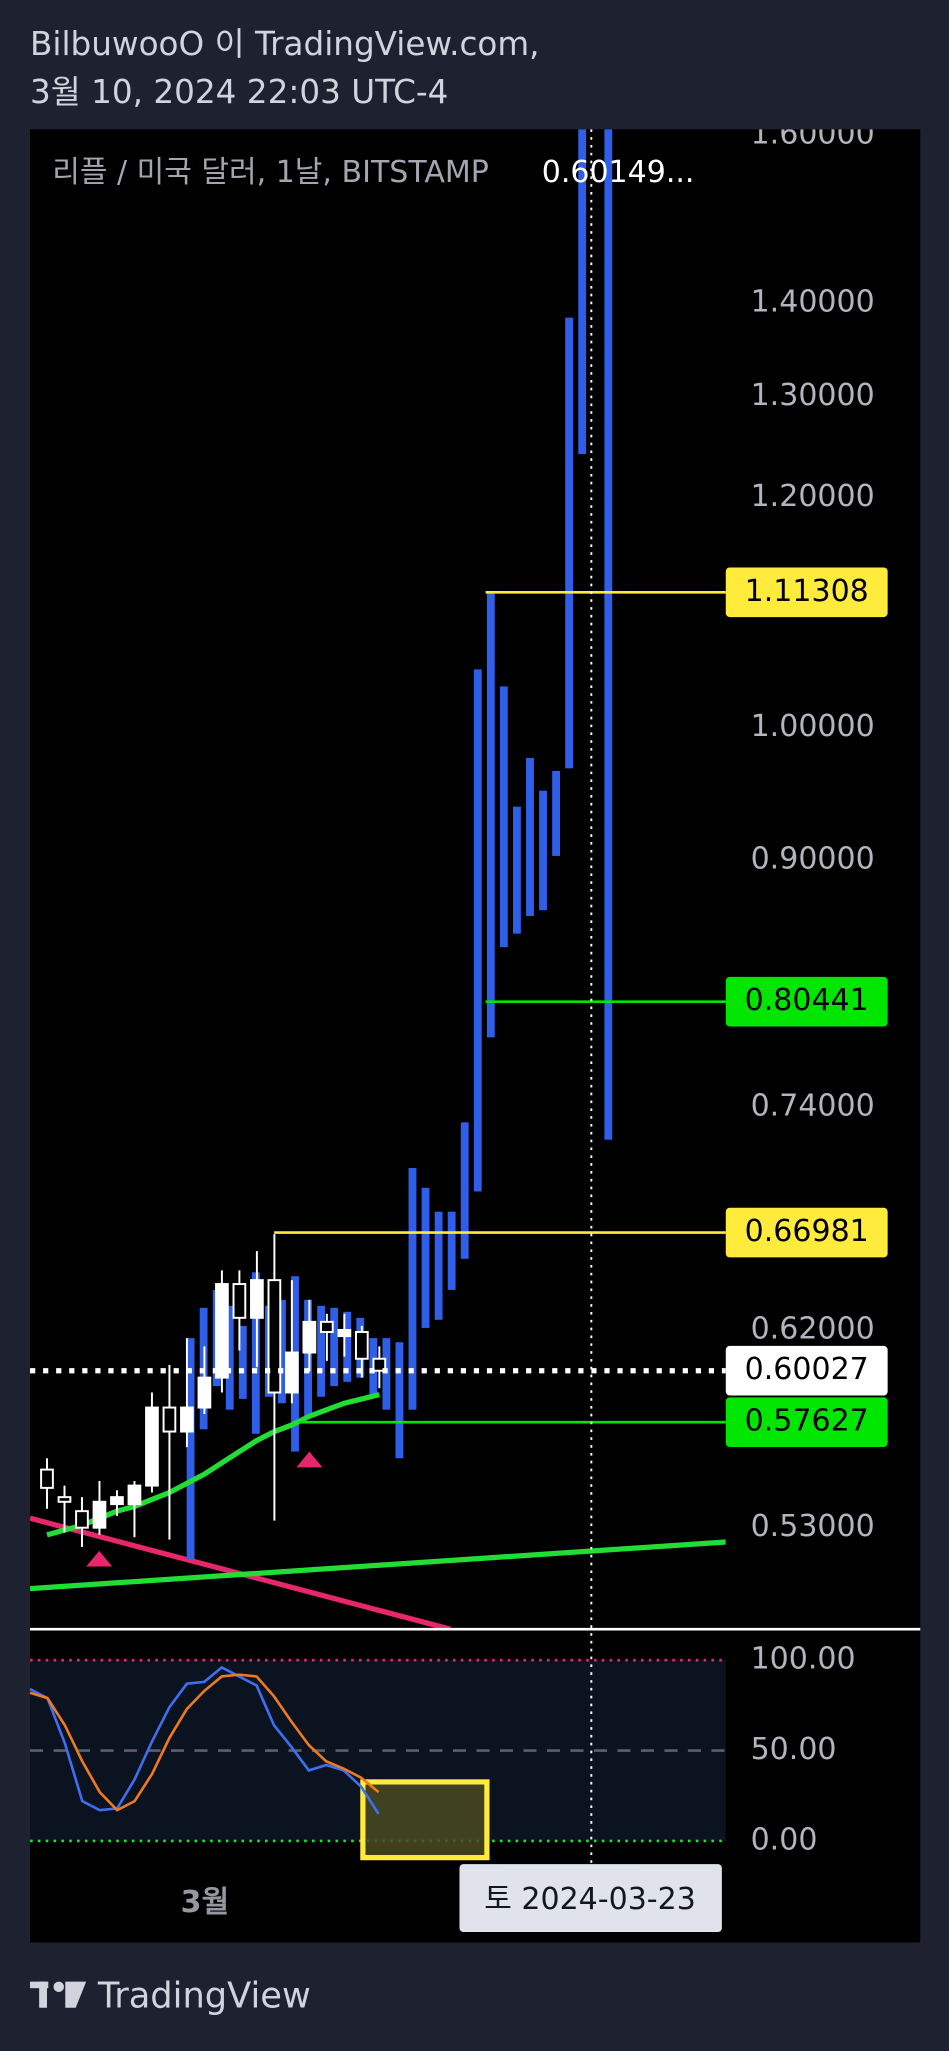 Image resolution: width=949 pixels, height=2051 pixels. What do you see at coordinates (813, 133) in the screenshot?
I see `y-tick-label: 1.60000` at bounding box center [813, 133].